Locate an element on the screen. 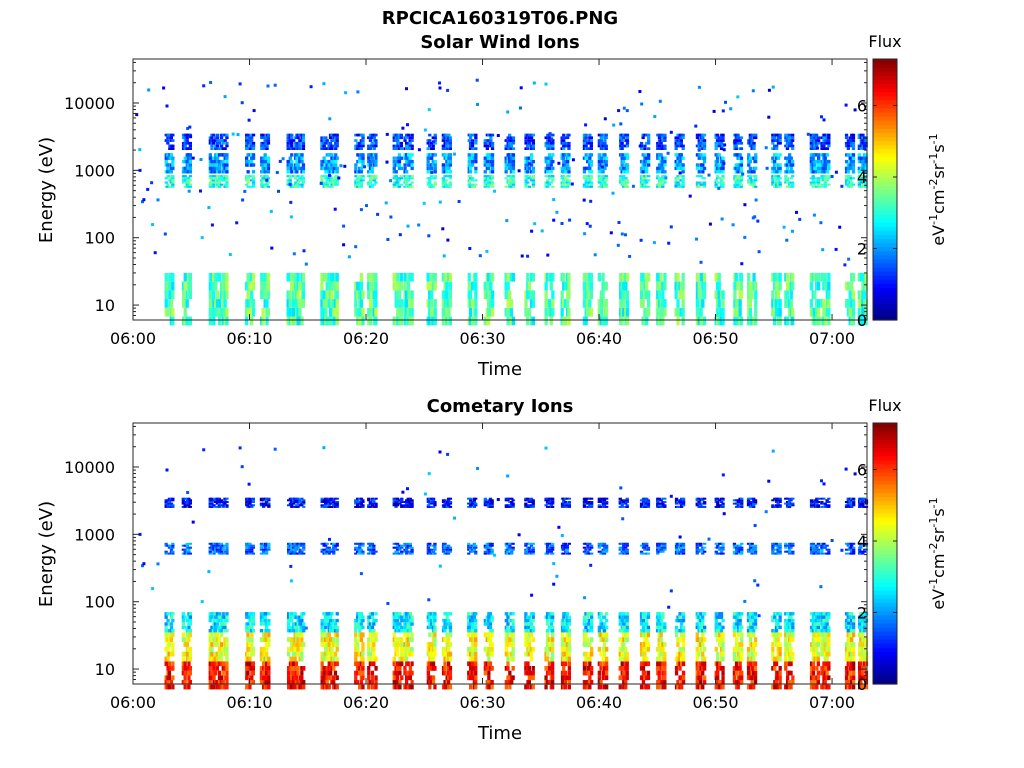 This screenshot has height=768, width=1024. colorbar-segment is located at coordinates (885, 155).